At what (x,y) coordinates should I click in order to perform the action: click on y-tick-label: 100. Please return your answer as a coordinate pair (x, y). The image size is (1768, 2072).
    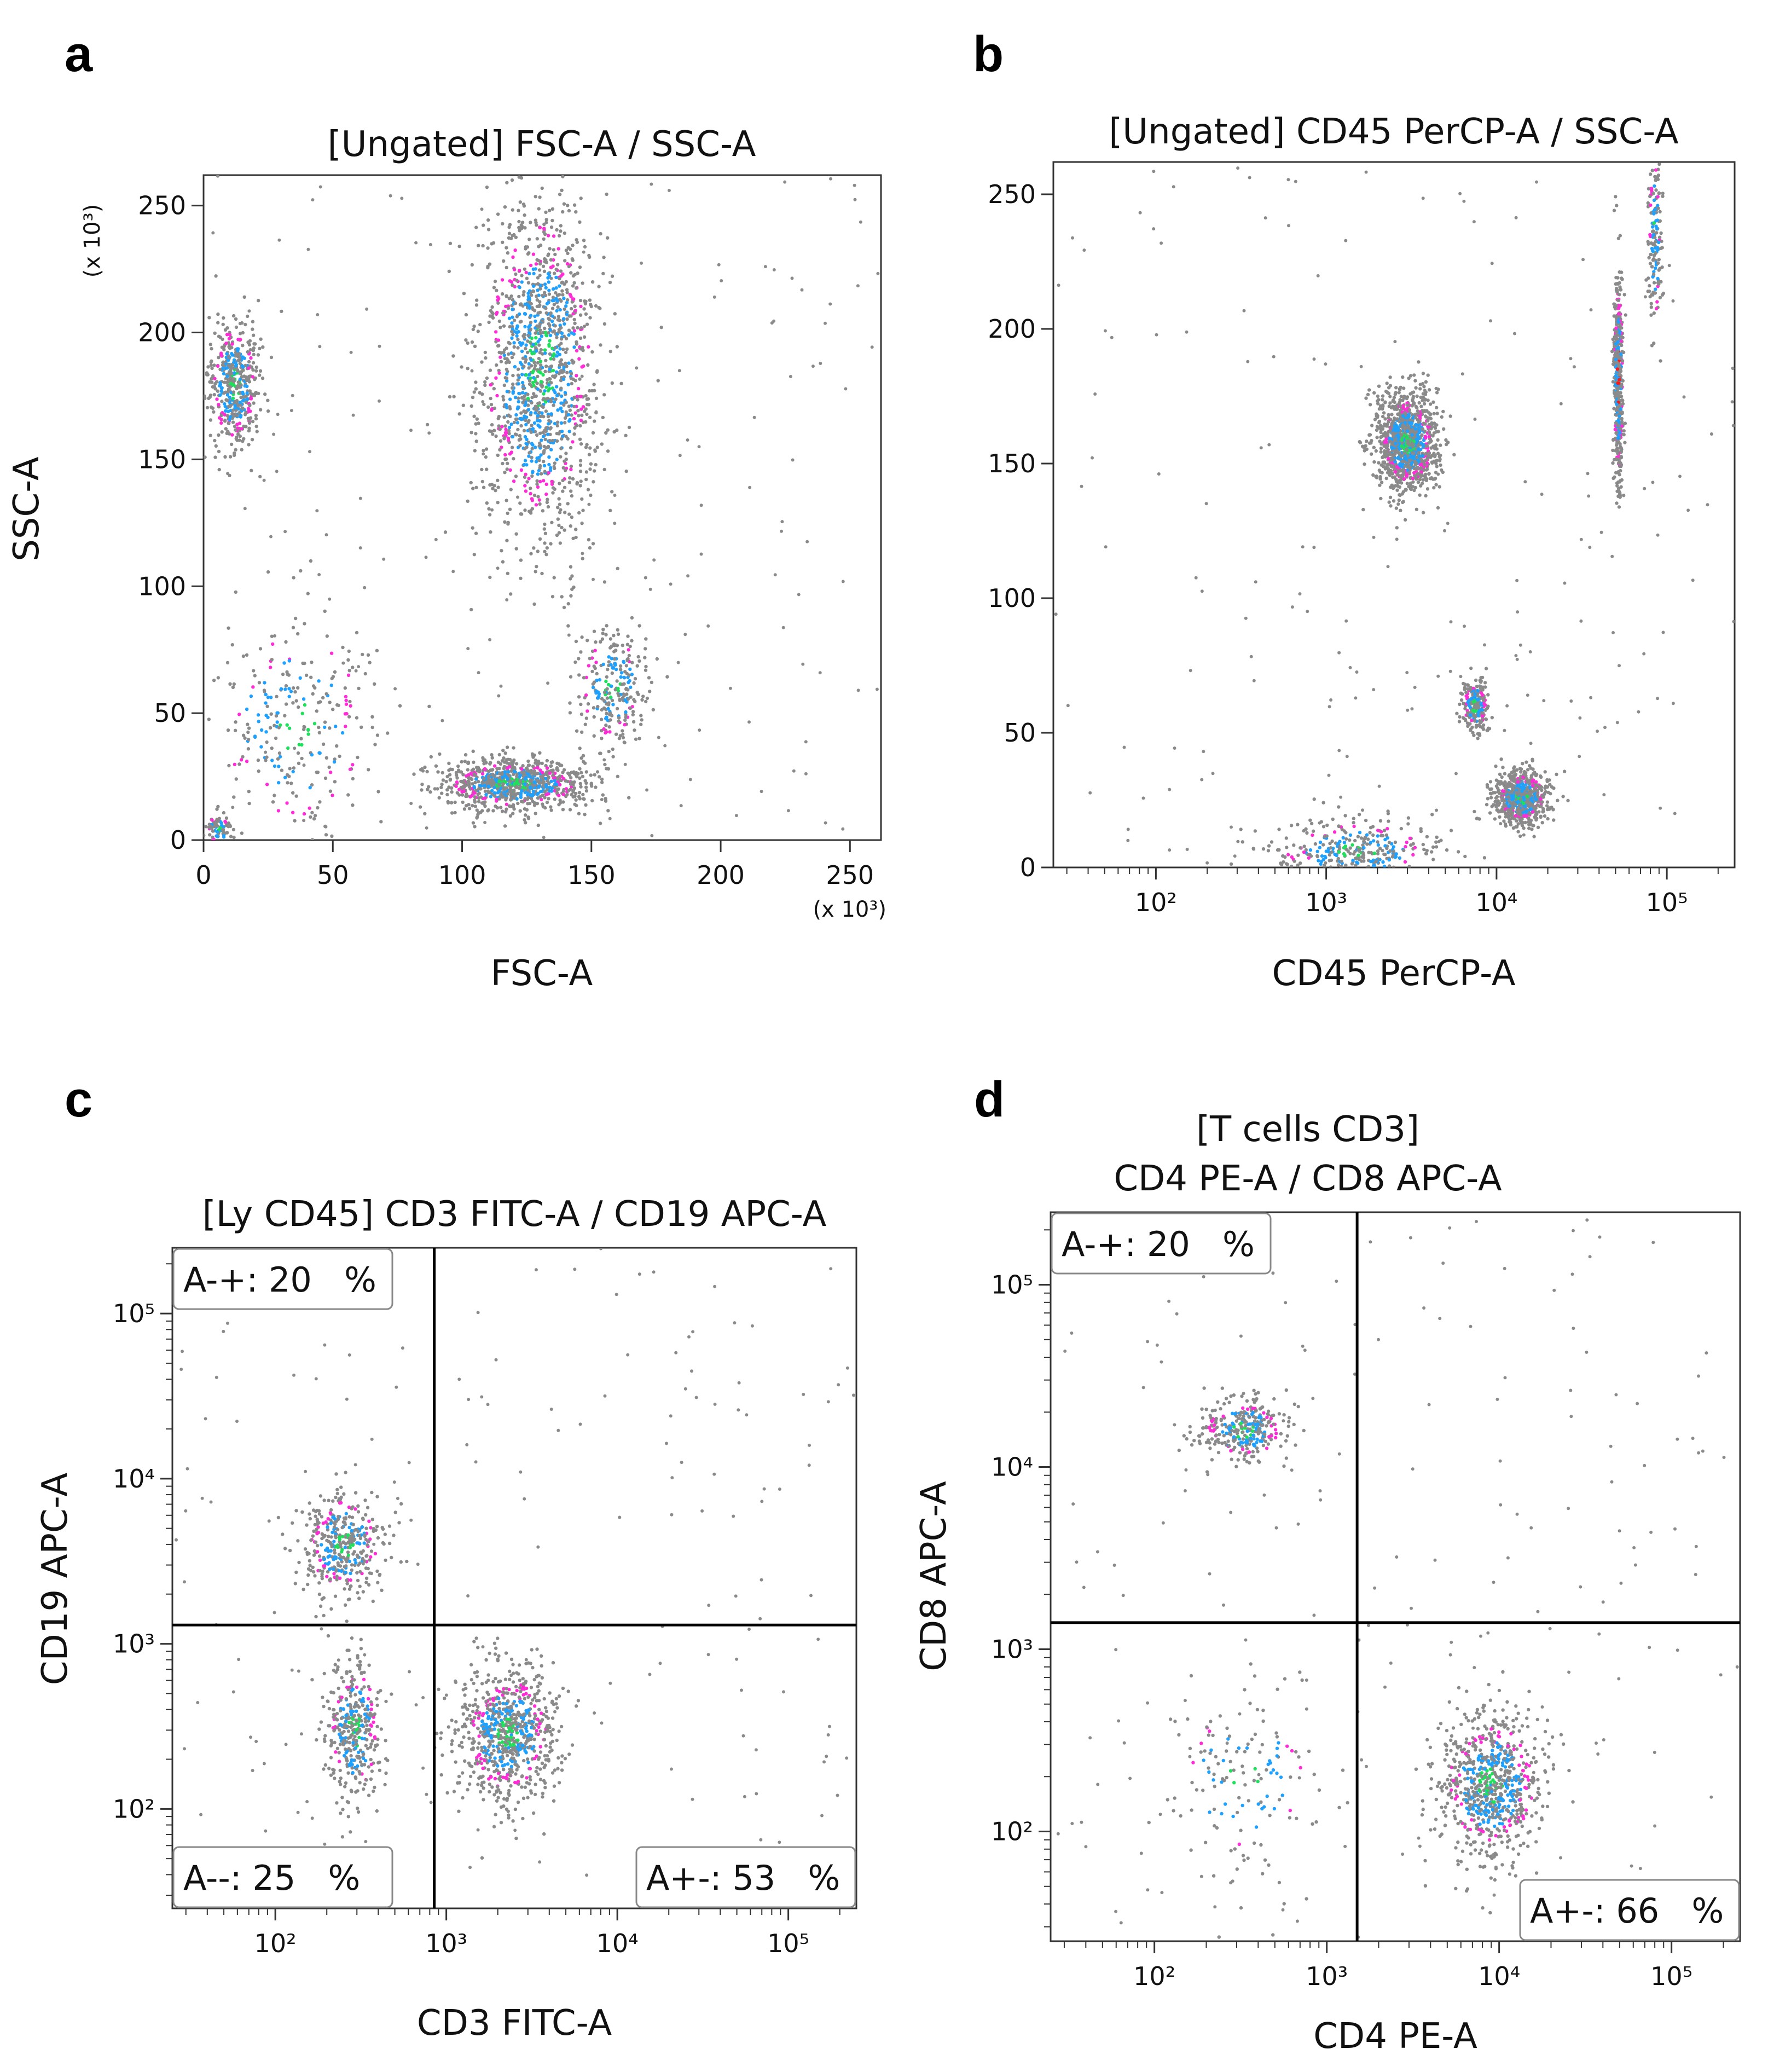
    Looking at the image, I should click on (162, 586).